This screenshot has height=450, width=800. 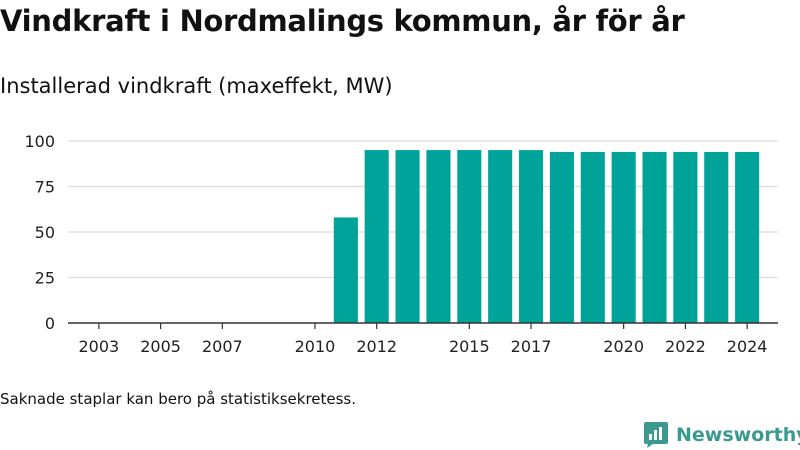 I want to click on bar-2022, so click(x=685, y=237).